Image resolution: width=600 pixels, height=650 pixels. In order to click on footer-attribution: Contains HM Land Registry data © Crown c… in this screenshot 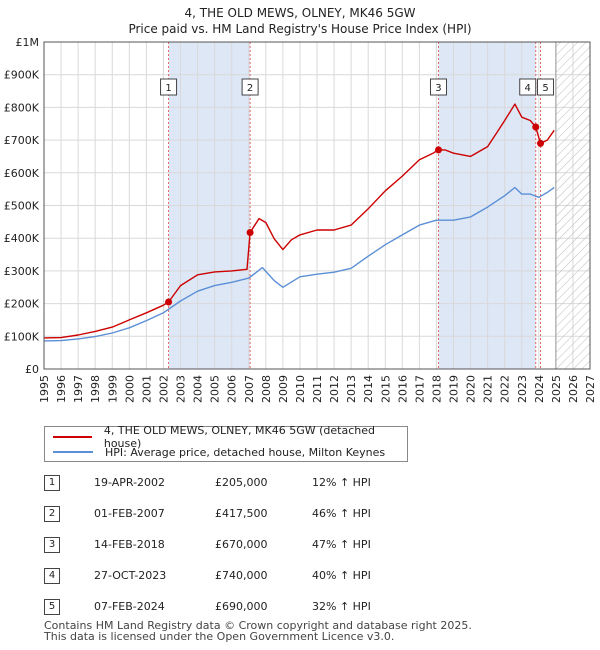, I will do `click(258, 631)`.